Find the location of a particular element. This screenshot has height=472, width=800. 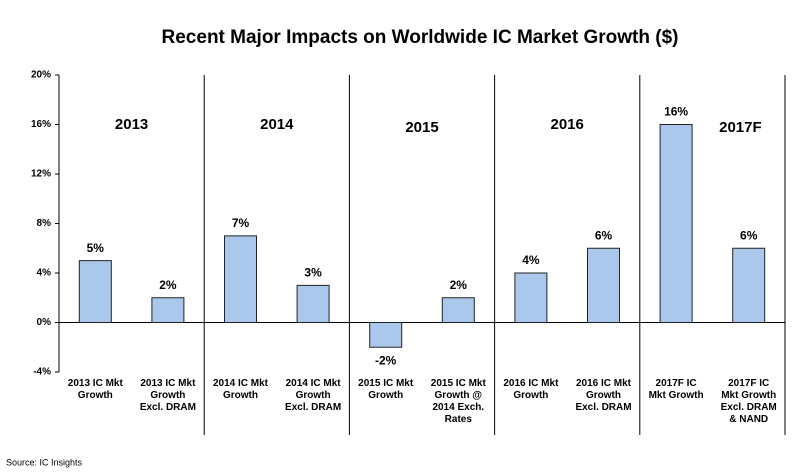

group-label: 2016 is located at coordinates (567, 124).